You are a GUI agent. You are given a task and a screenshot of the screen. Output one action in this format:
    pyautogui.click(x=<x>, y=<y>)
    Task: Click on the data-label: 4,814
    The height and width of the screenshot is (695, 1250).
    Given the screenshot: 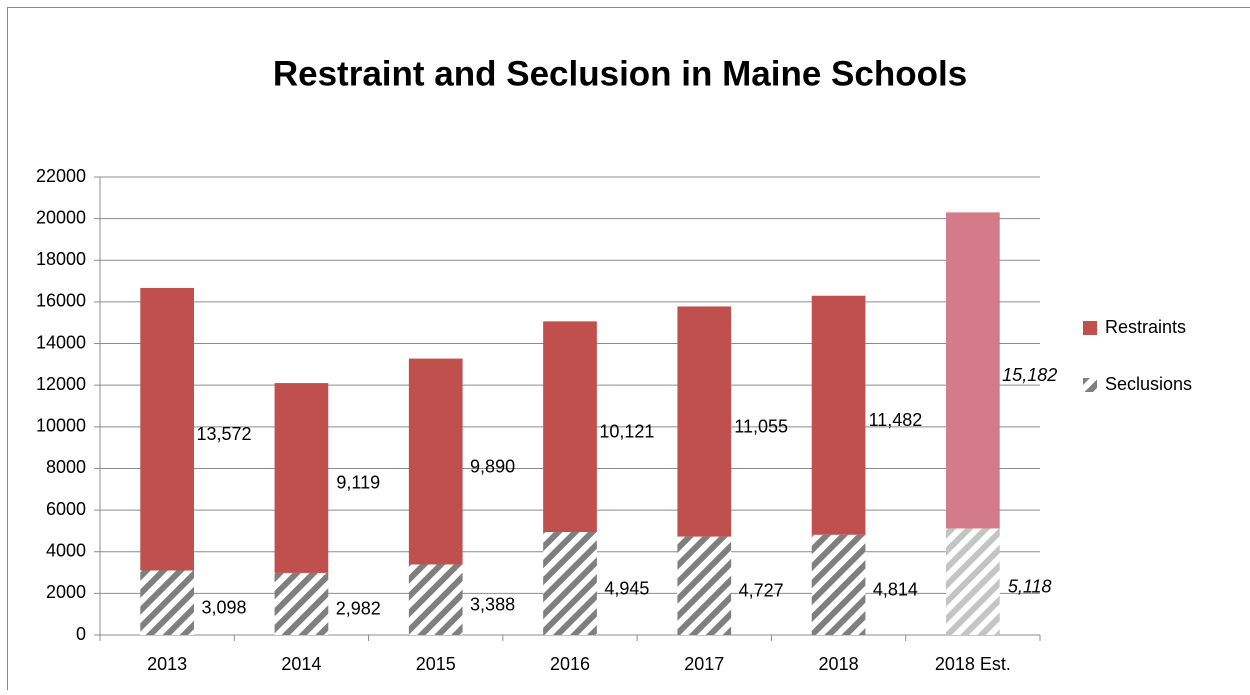 What is the action you would take?
    pyautogui.click(x=895, y=590)
    